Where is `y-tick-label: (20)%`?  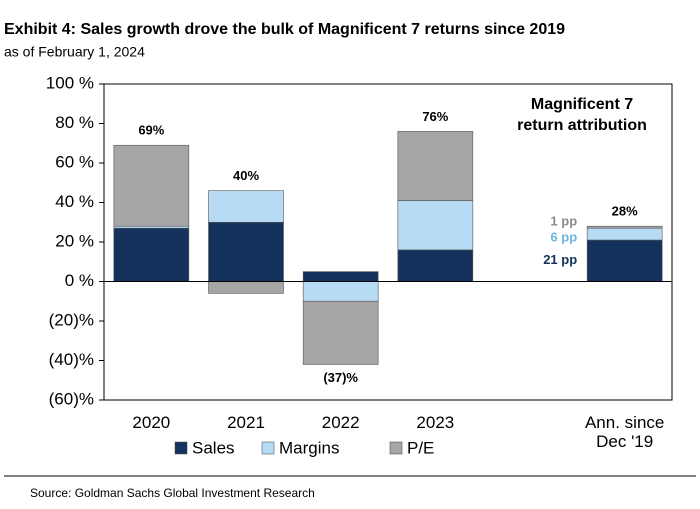 y-tick-label: (20)% is located at coordinates (71, 319).